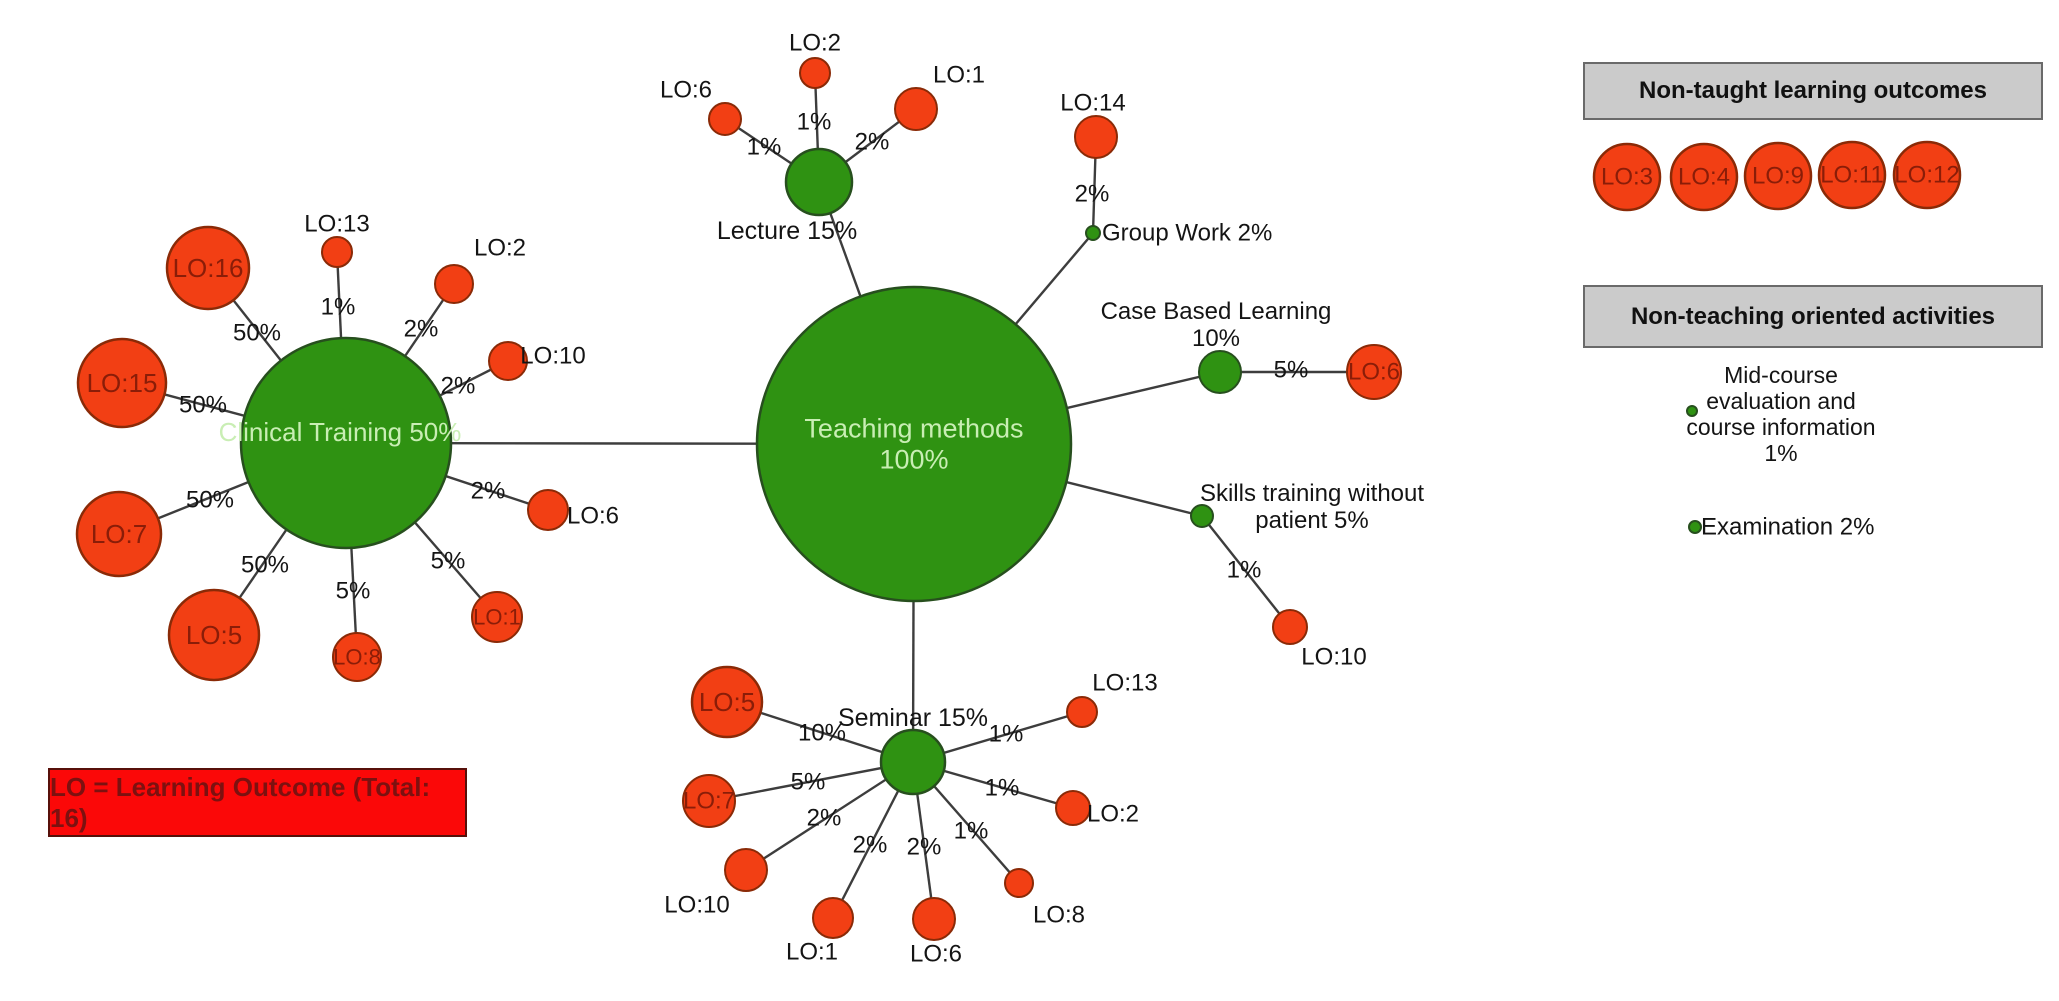 Image resolution: width=2059 pixels, height=1001 pixels. Describe the element at coordinates (696, 905) in the screenshot. I see `label-seminar-lo10: LO:10` at that location.